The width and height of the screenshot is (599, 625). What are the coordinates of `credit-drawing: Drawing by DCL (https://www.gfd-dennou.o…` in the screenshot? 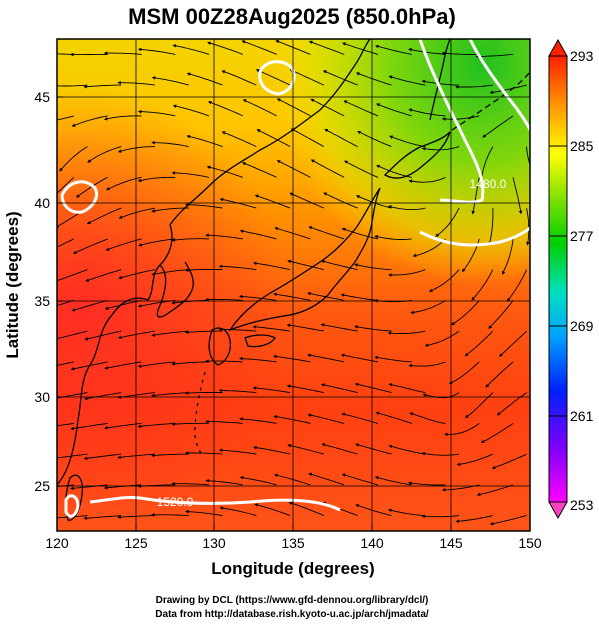 It's located at (292, 600).